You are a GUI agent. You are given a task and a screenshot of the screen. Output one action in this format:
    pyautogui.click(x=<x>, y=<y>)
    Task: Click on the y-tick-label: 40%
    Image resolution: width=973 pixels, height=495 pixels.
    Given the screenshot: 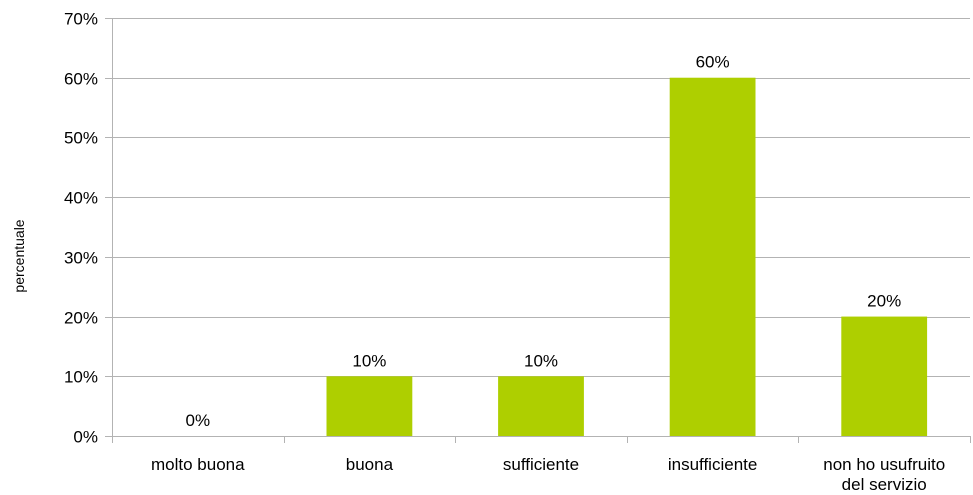 What is the action you would take?
    pyautogui.click(x=81, y=198)
    